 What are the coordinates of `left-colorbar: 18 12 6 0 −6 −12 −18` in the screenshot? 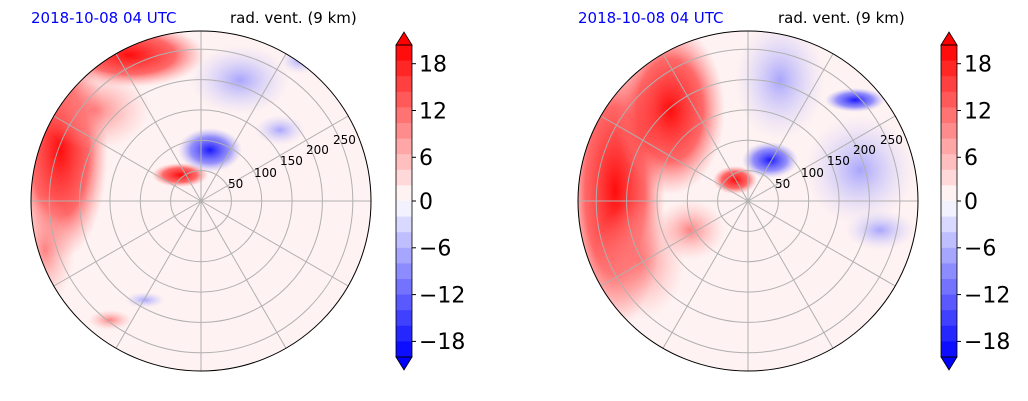 It's located at (430, 201).